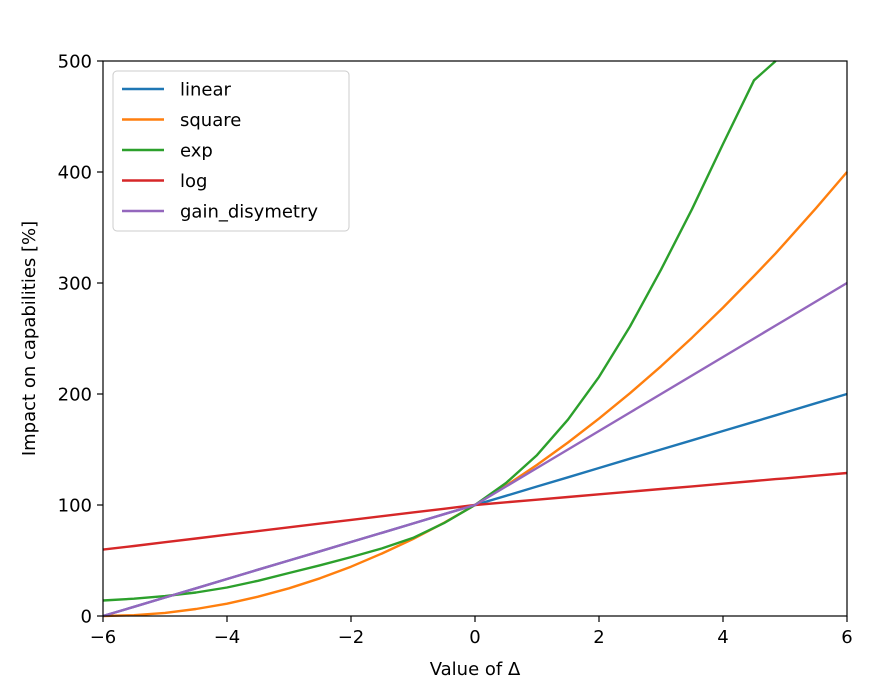  What do you see at coordinates (351, 637) in the screenshot?
I see `x-tick-label: −2` at bounding box center [351, 637].